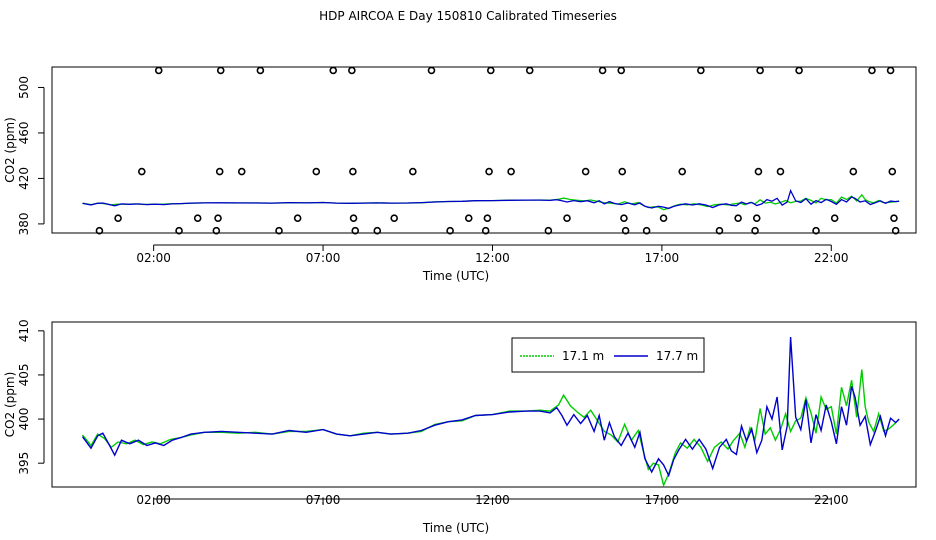 The width and height of the screenshot is (936, 540). Describe the element at coordinates (677, 356) in the screenshot. I see `legend-label: 17.7 m` at that location.